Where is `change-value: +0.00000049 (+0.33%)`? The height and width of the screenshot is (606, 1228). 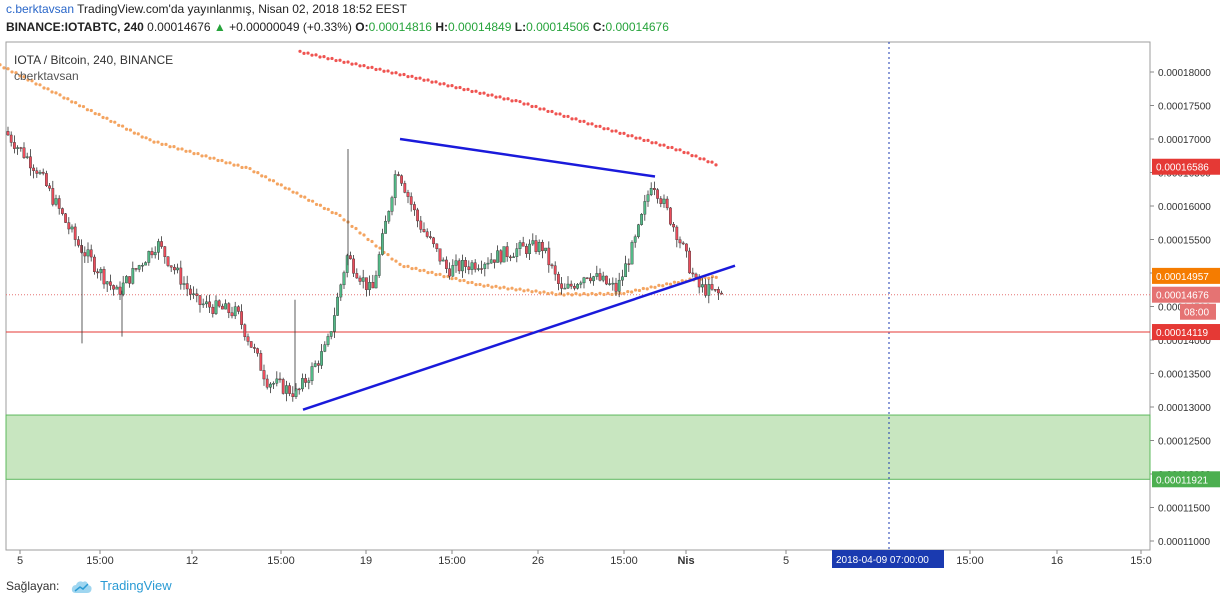
change-value: +0.00000049 (+0.33%) is located at coordinates (290, 27).